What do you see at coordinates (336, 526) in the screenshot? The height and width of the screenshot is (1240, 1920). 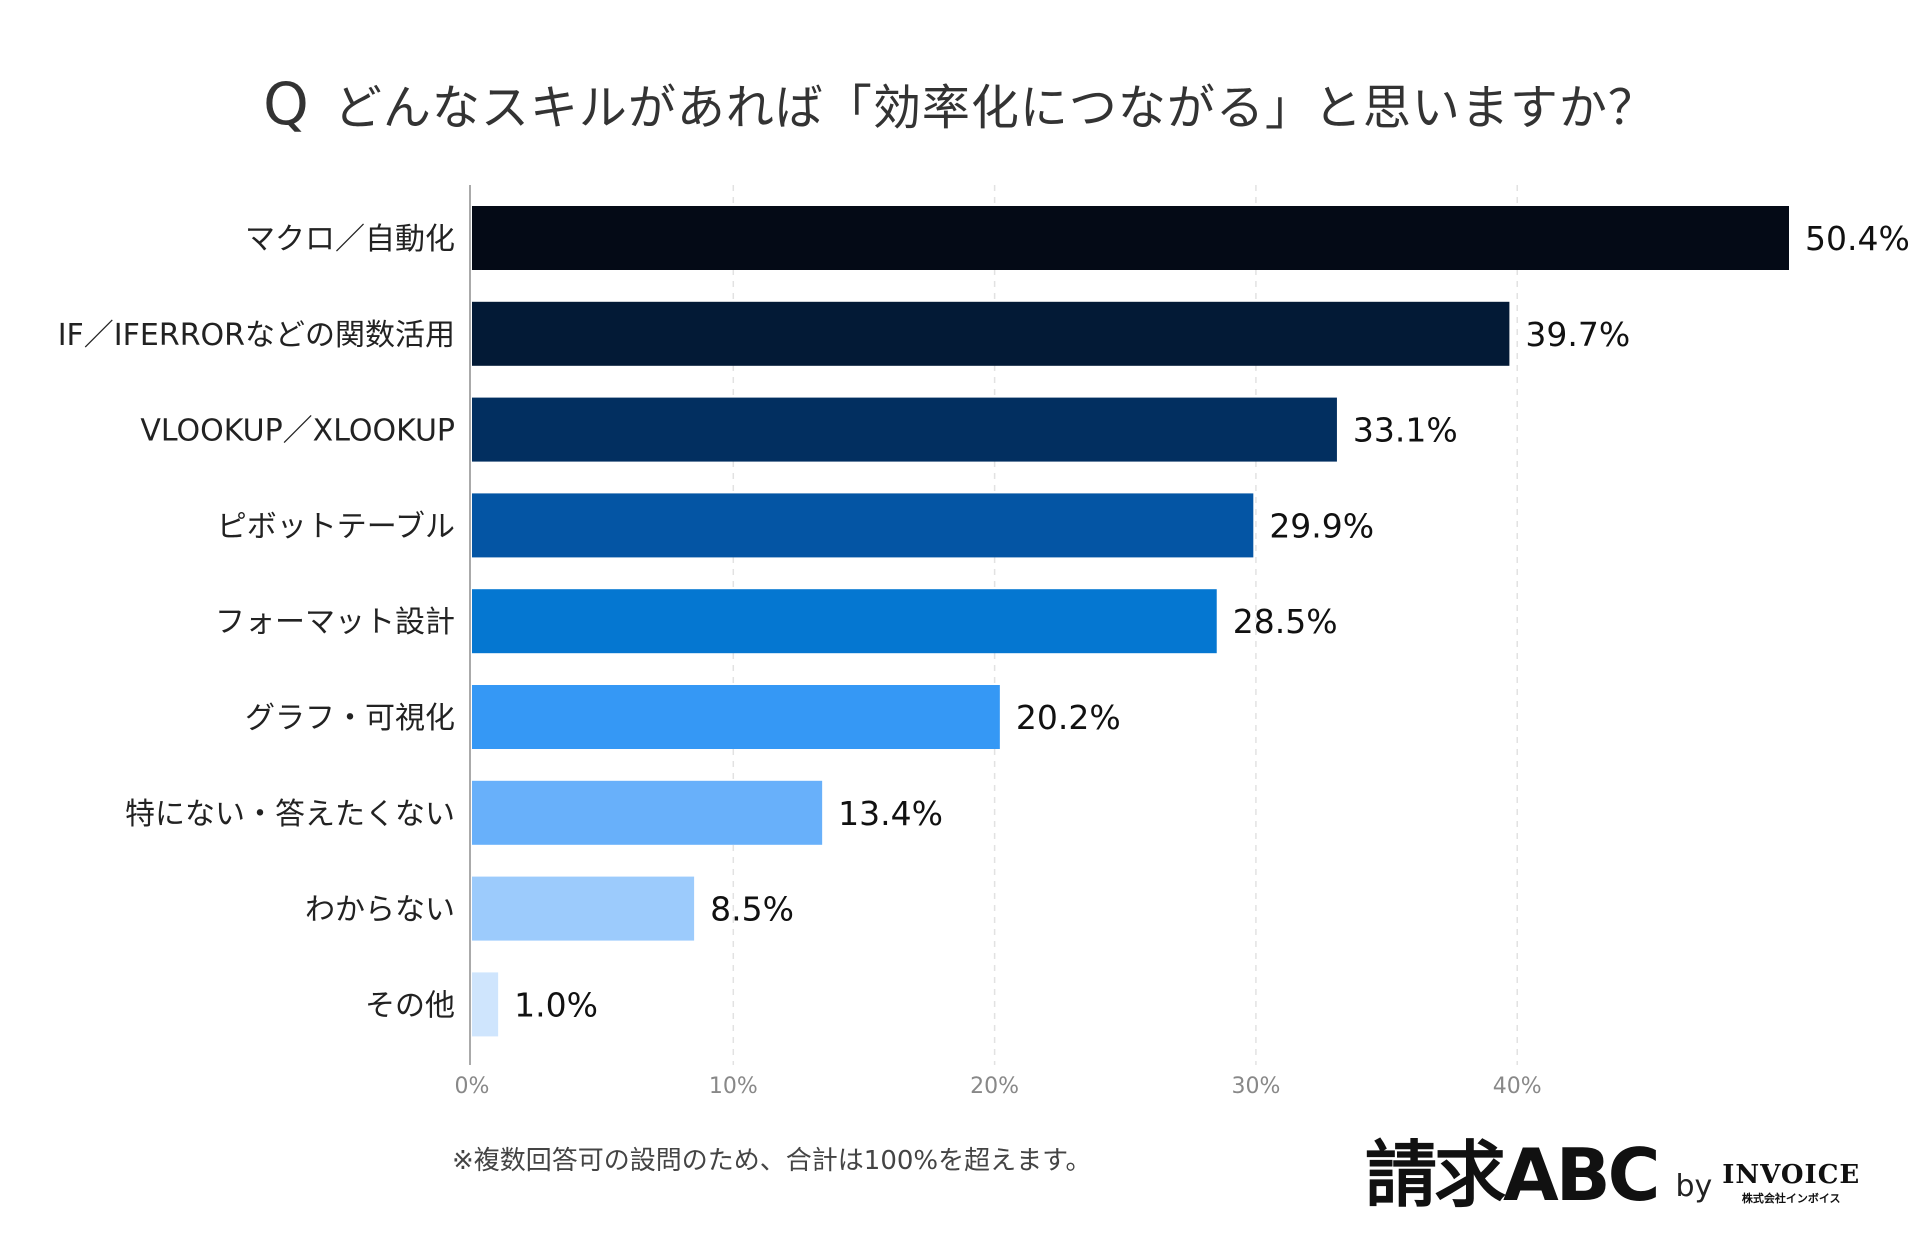 I see `category-label: ピボットテーブル` at bounding box center [336, 526].